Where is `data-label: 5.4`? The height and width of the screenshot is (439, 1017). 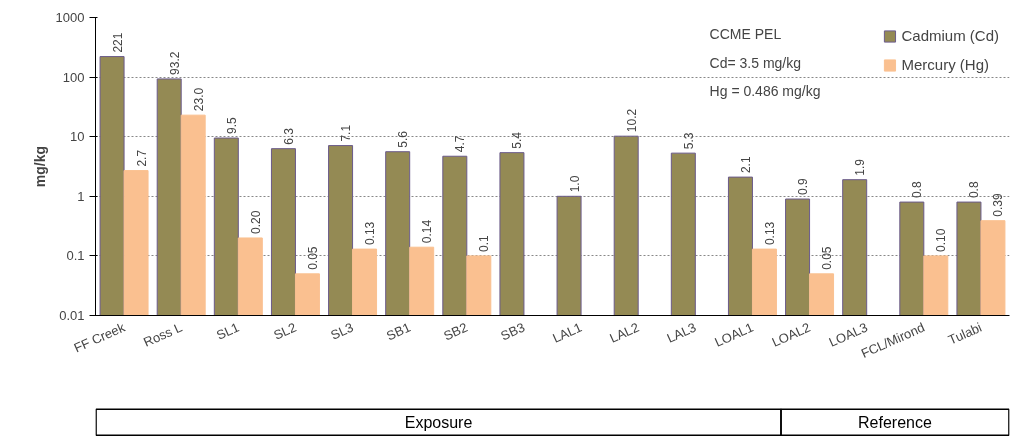
data-label: 5.4 is located at coordinates (517, 140).